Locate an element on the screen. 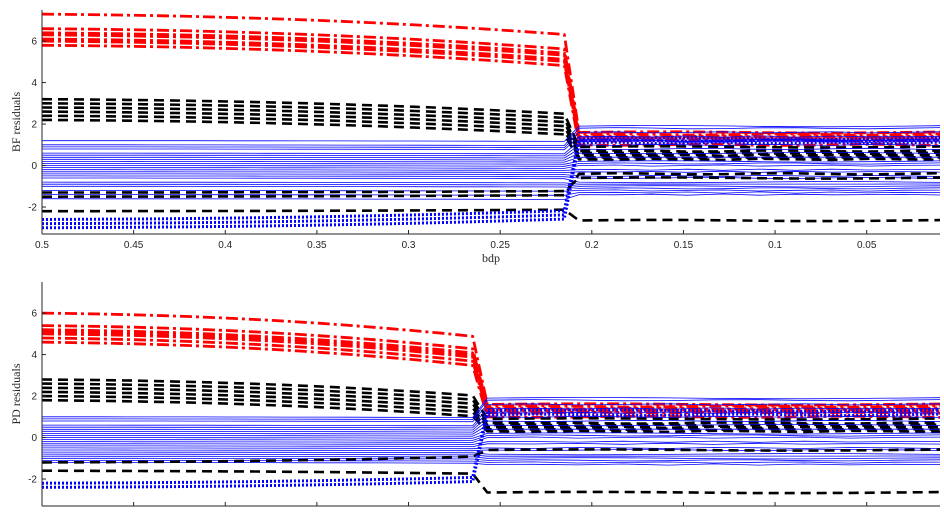 This screenshot has height=512, width=944. y-axis-label: BF residuals is located at coordinates (16, 122).